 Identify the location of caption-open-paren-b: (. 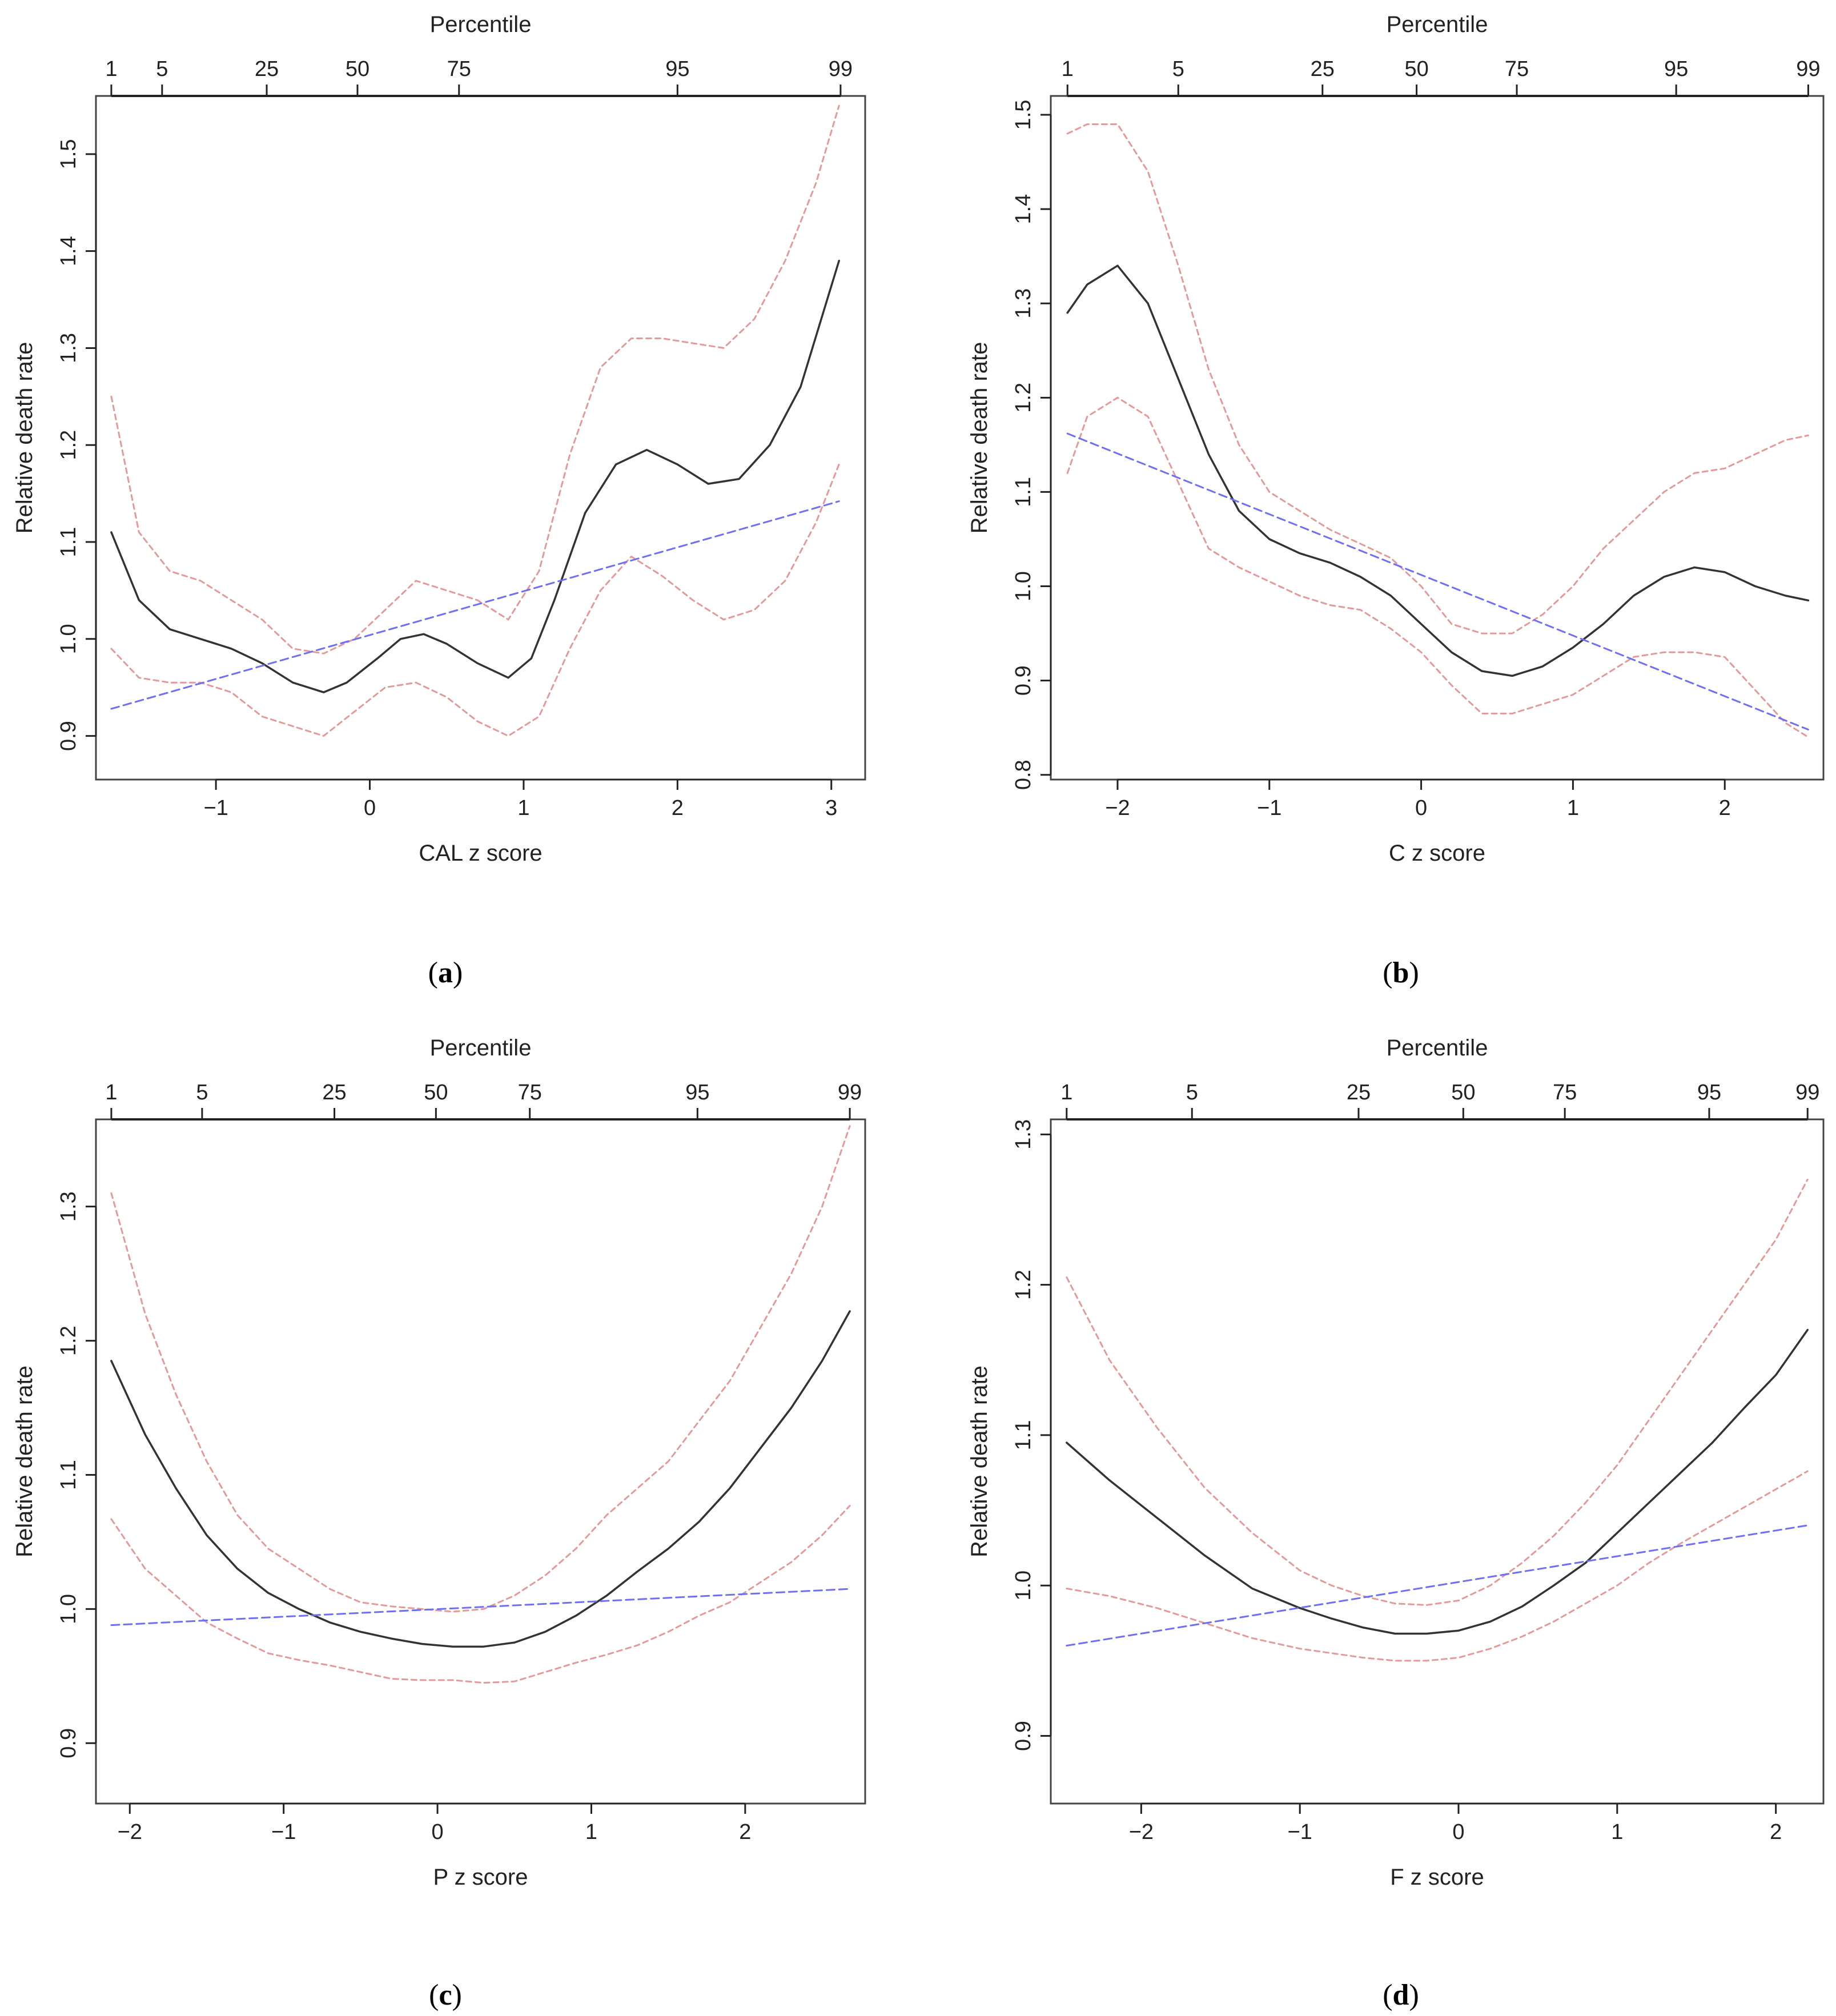
(1387, 973).